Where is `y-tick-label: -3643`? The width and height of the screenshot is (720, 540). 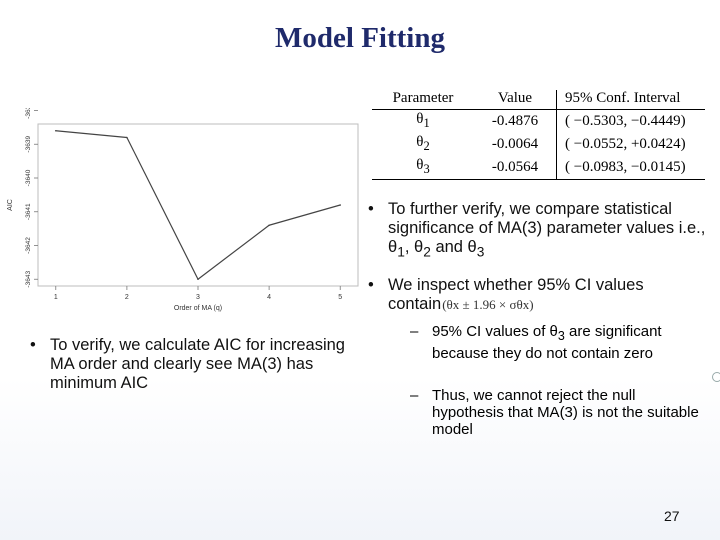
y-tick-label: -3643 is located at coordinates (28, 279).